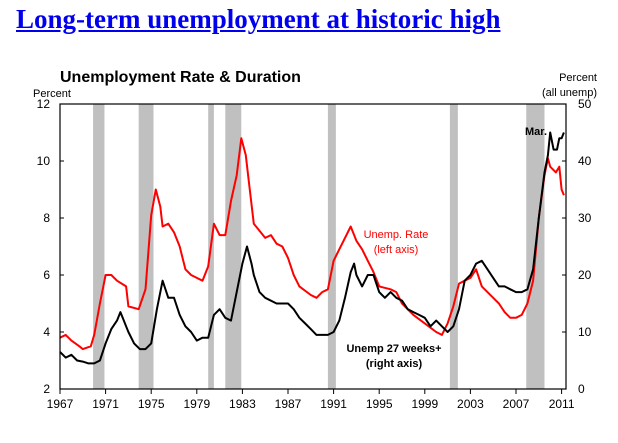  I want to click on y-right-tick-label: 0, so click(581, 389).